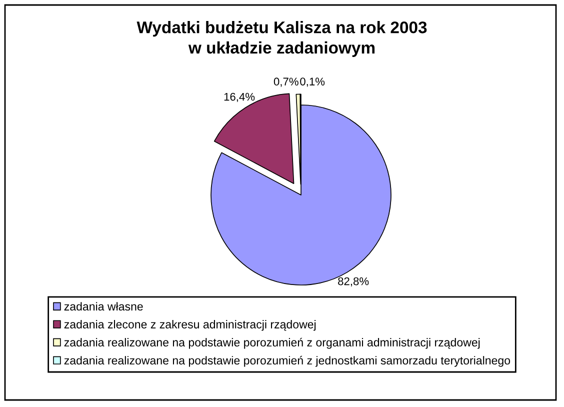 This screenshot has width=564, height=407. Describe the element at coordinates (286, 82) in the screenshot. I see `data-label: 0,7%` at that location.